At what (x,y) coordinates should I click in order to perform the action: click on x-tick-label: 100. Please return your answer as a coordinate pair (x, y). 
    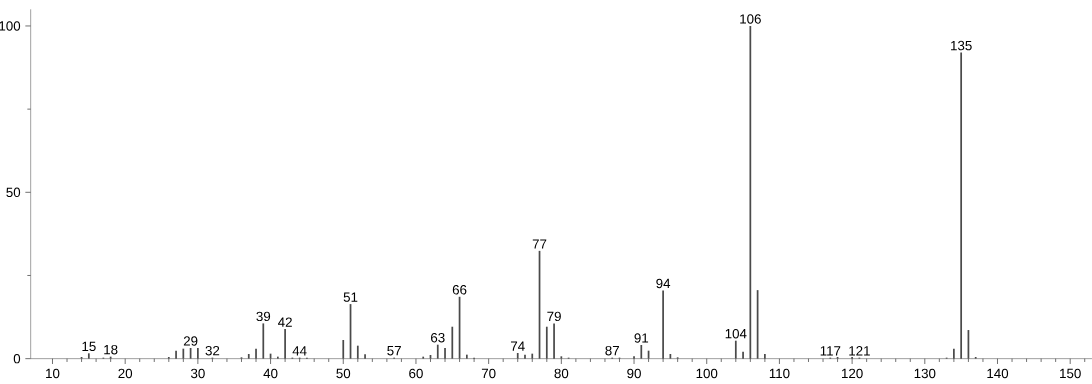
    Looking at the image, I should click on (707, 373).